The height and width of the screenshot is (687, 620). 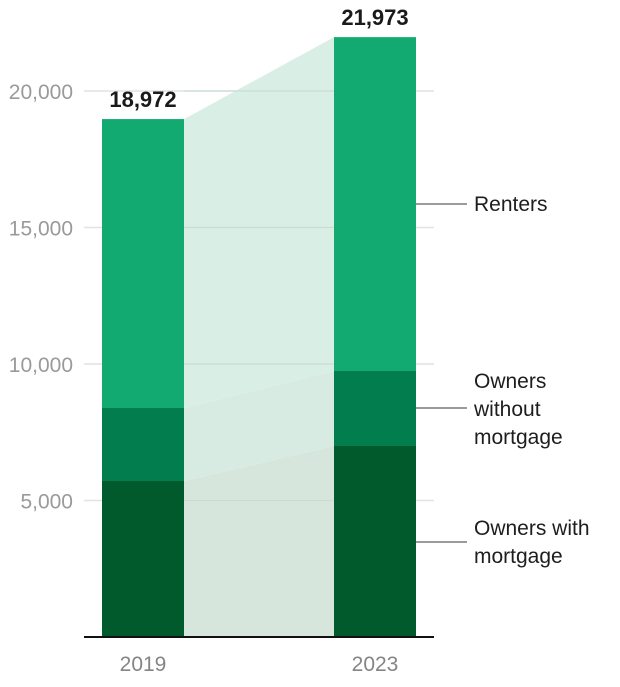 What do you see at coordinates (143, 664) in the screenshot?
I see `x-tick-label: 2019` at bounding box center [143, 664].